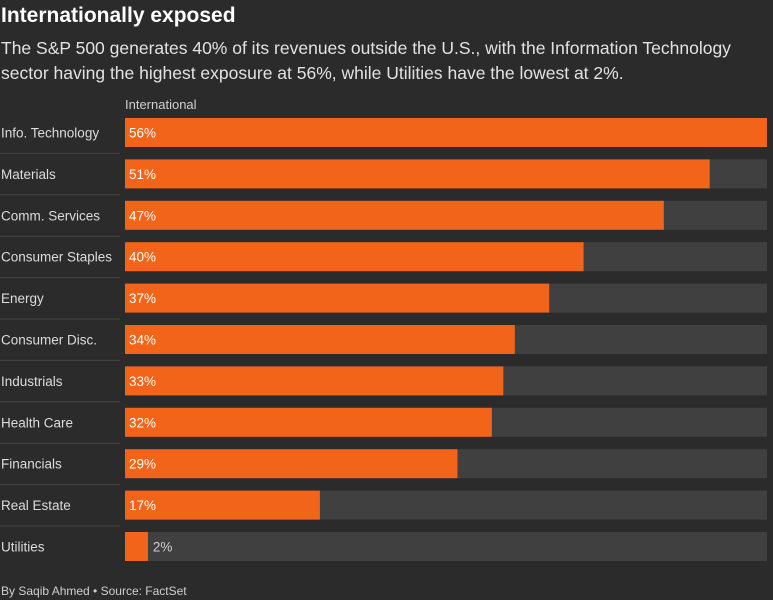  Describe the element at coordinates (142, 422) in the screenshot. I see `value-label: 32%` at that location.